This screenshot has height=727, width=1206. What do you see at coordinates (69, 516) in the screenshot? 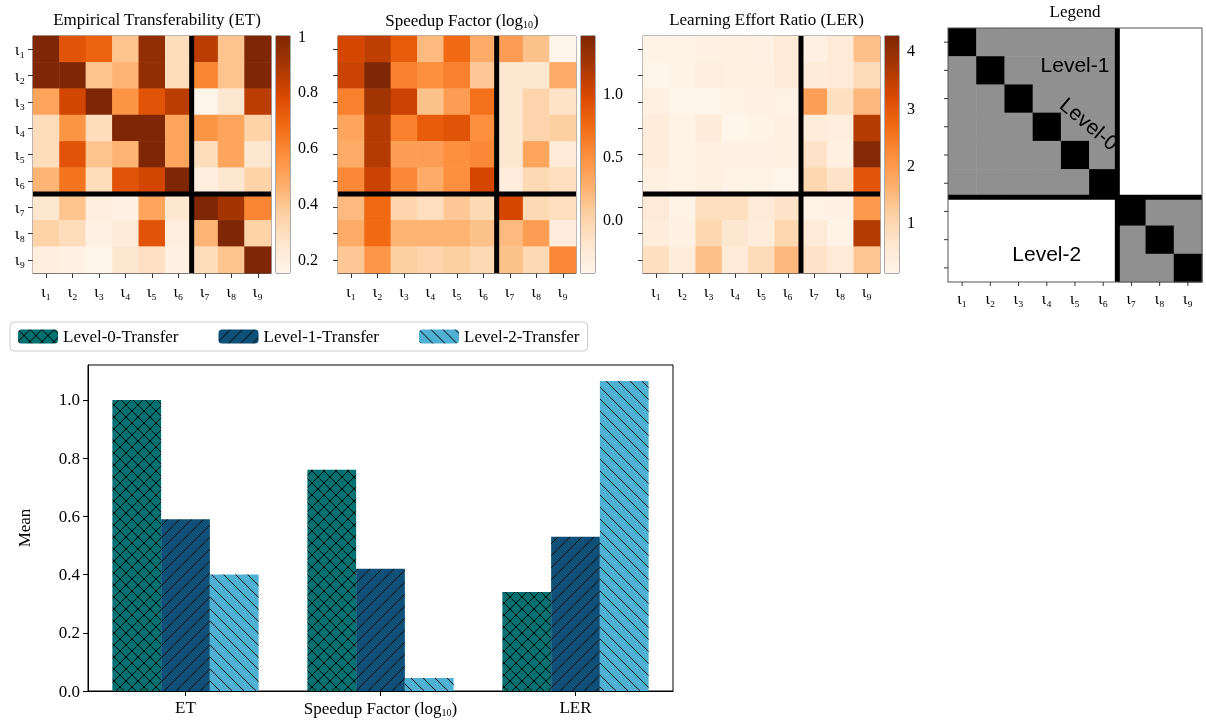
I see `y-tick-label: 0.6` at bounding box center [69, 516].